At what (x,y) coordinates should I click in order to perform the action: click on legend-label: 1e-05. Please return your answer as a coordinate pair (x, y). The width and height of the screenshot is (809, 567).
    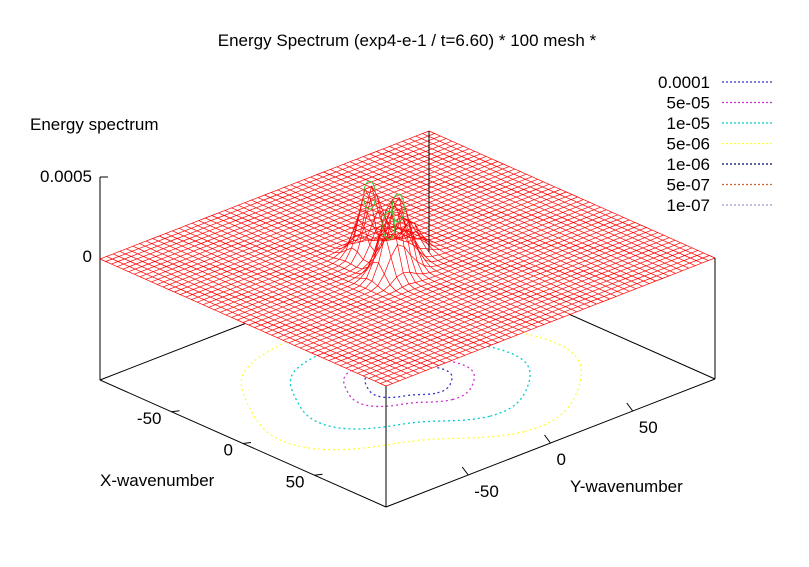
    Looking at the image, I should click on (688, 123).